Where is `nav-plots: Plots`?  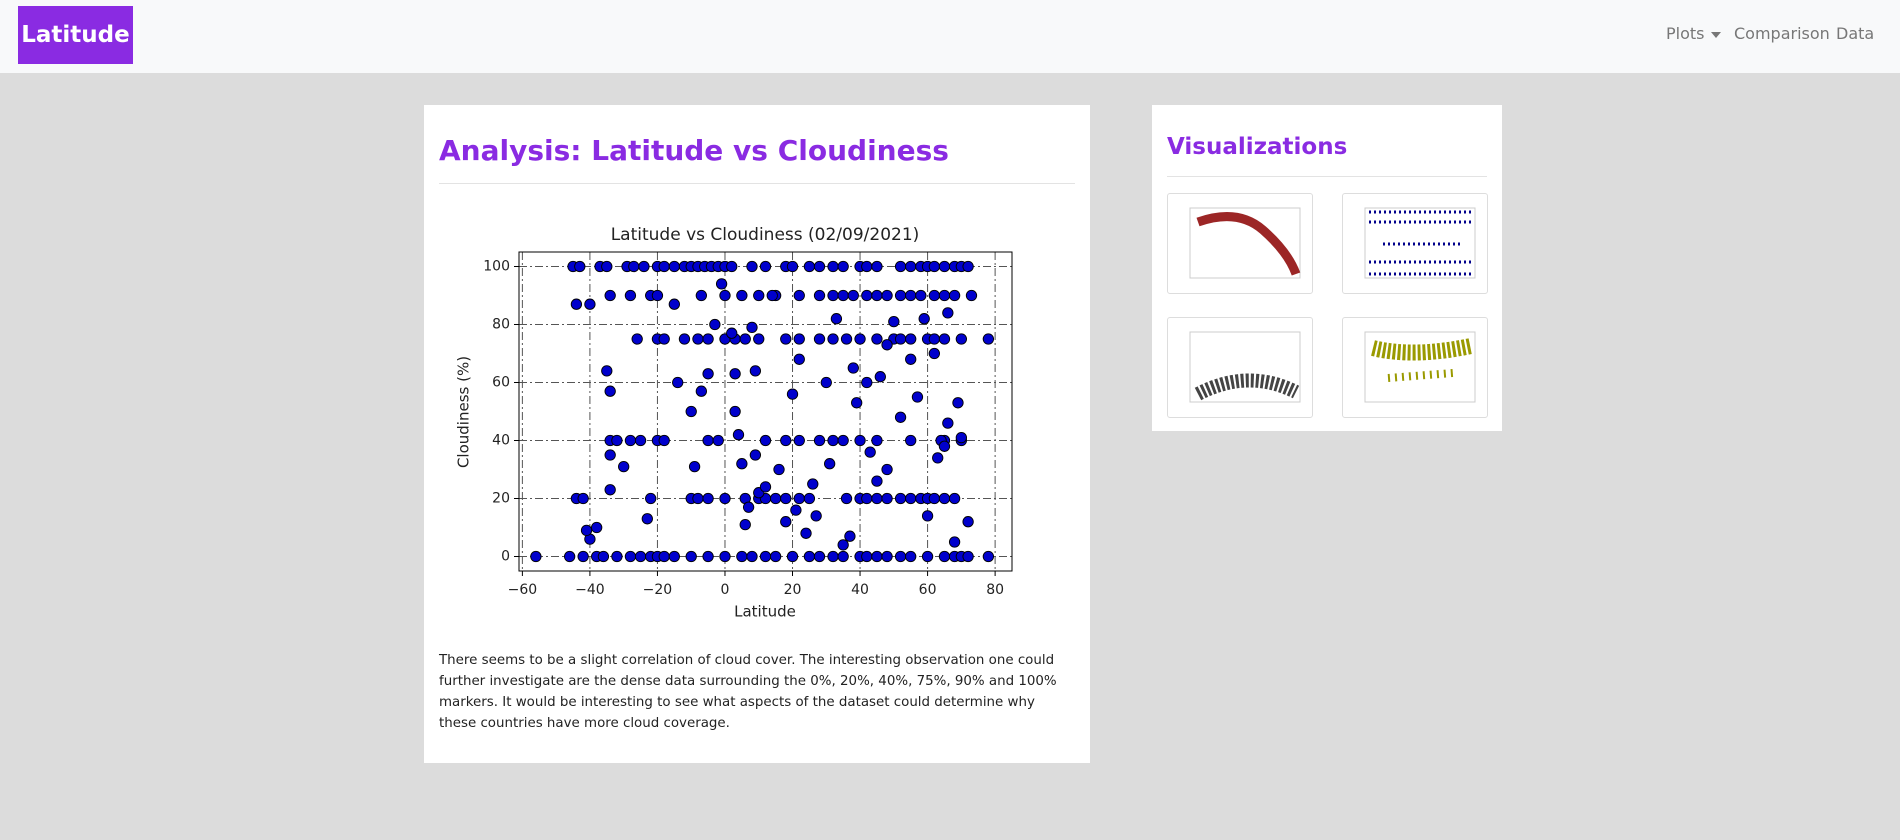
nav-plots: Plots is located at coordinates (1693, 33).